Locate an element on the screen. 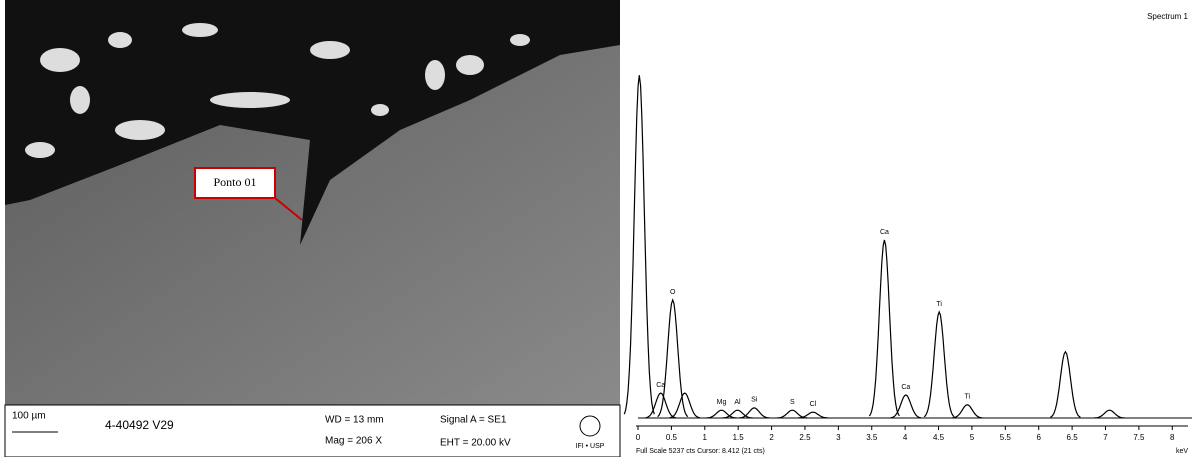  eht: EHT = 20.00 kV is located at coordinates (475, 443).